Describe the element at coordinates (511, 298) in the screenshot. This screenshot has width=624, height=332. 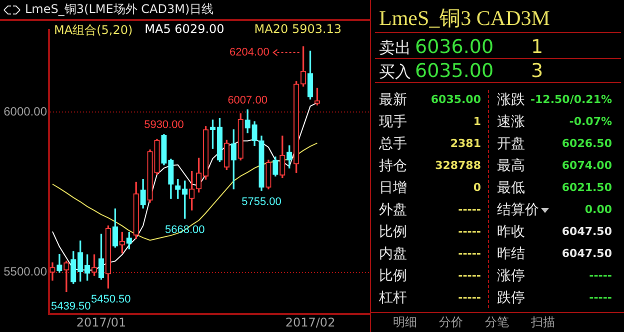
I see `text: 跌停` at that location.